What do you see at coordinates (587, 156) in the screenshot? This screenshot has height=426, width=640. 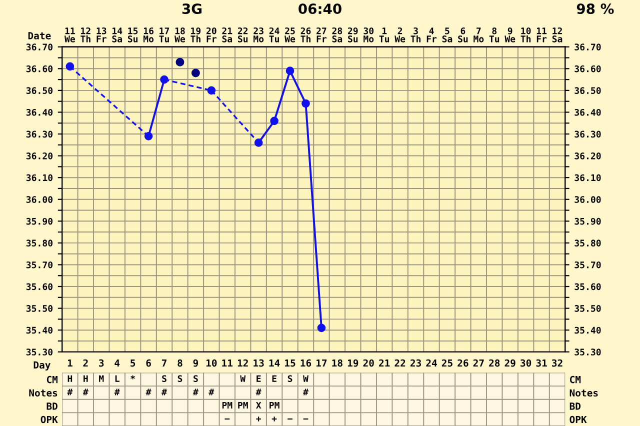 I see `y2-tick-label: 36.20` at bounding box center [587, 156].